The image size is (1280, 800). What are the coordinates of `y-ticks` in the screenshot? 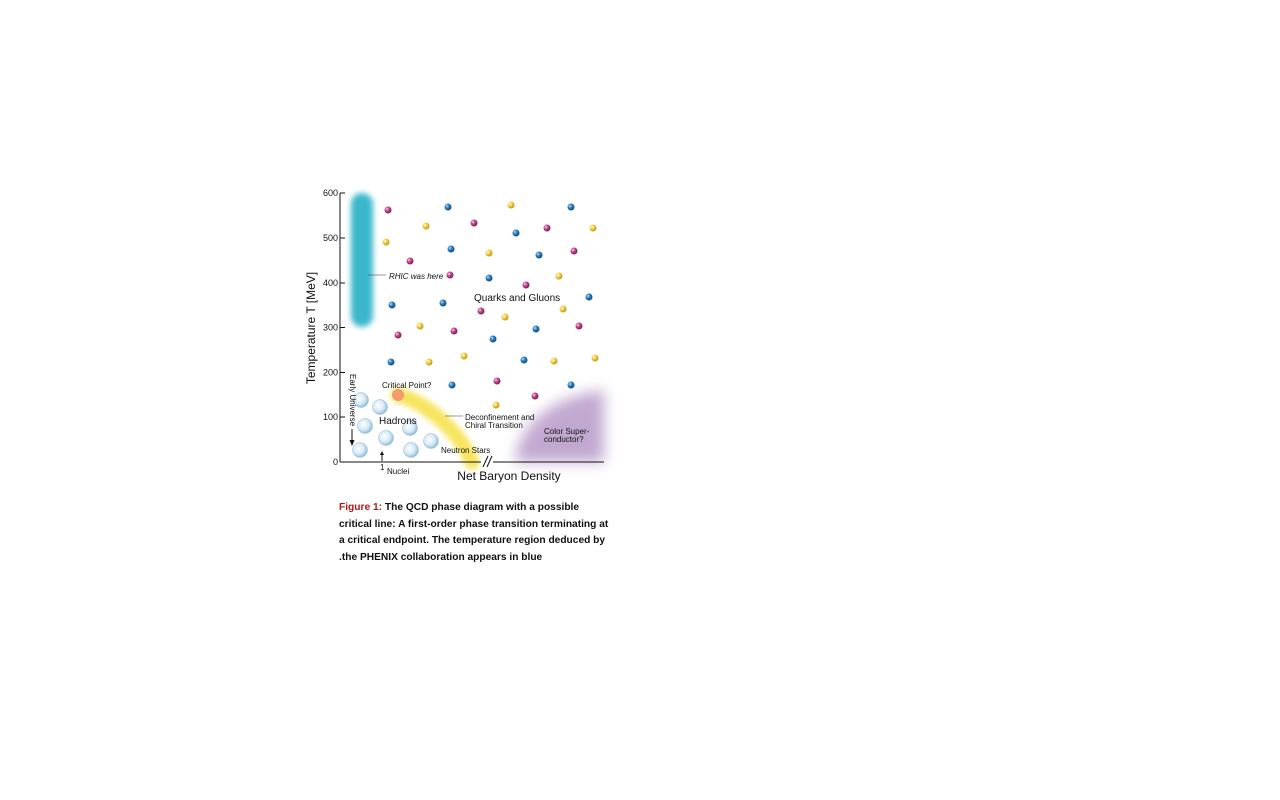 It's located at (342, 327).